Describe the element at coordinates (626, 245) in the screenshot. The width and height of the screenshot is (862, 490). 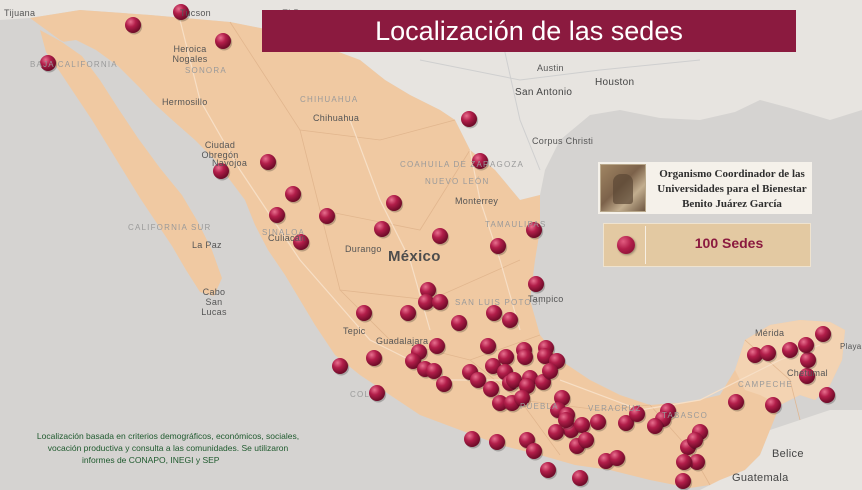
I see `sede-marker-icon` at that location.